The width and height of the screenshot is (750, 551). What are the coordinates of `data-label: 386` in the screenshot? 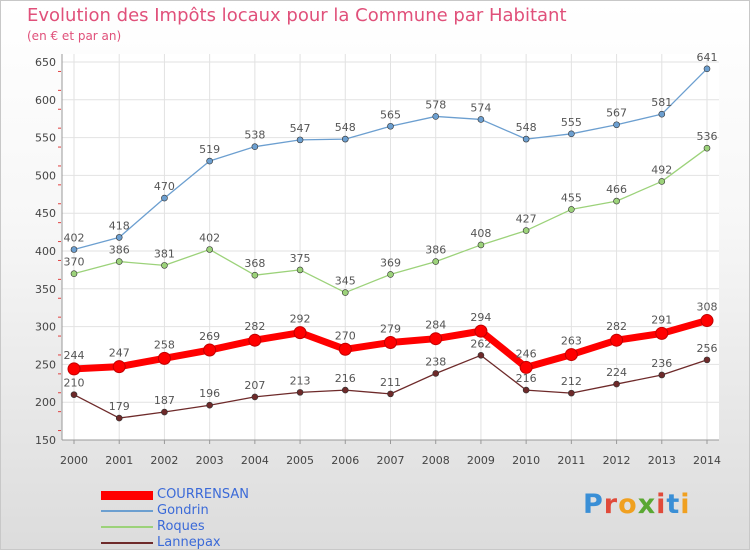 It's located at (119, 250).